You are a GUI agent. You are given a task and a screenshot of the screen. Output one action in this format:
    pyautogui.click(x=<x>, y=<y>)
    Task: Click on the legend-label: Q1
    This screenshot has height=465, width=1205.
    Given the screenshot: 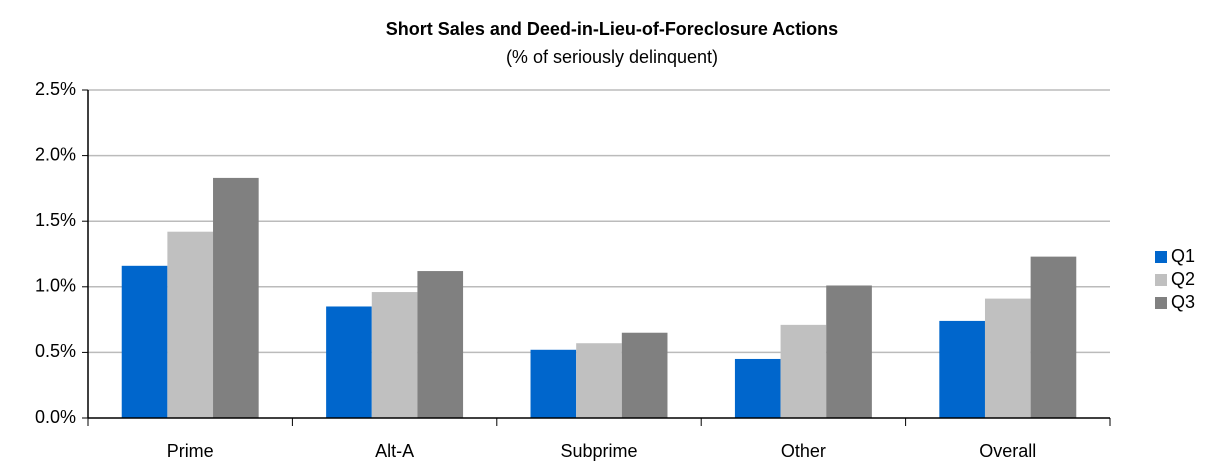 What is the action you would take?
    pyautogui.click(x=1183, y=256)
    